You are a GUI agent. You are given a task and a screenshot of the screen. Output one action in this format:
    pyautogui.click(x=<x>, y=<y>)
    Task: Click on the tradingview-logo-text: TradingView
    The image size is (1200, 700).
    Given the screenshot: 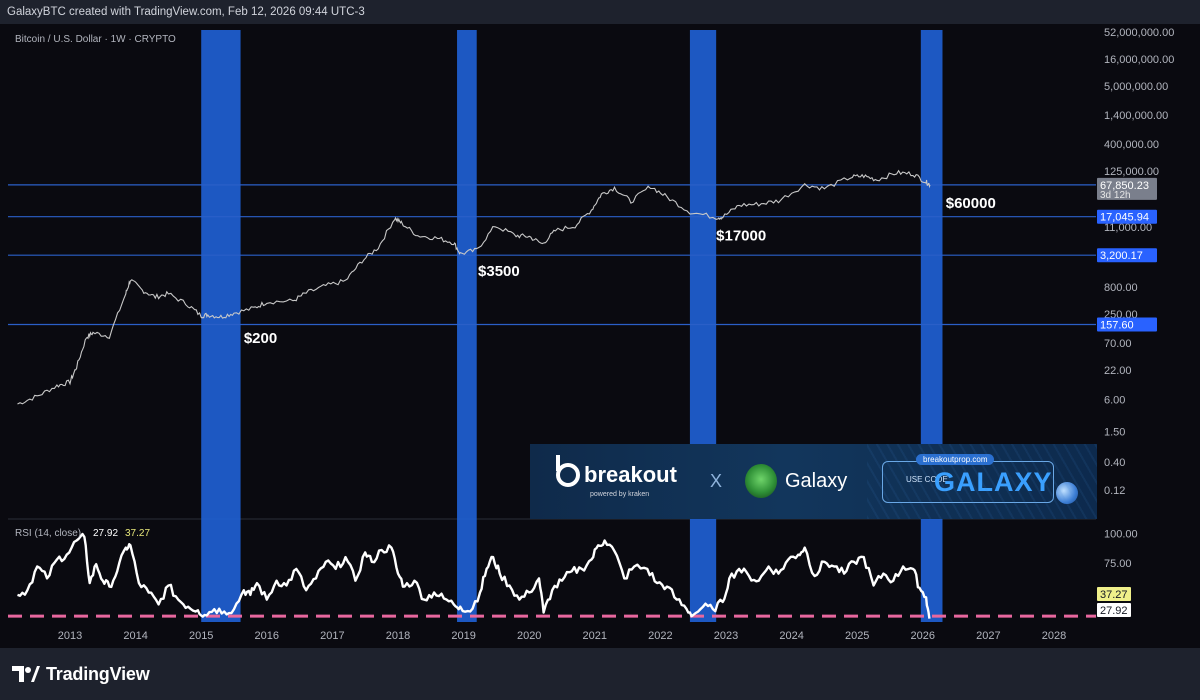 What is the action you would take?
    pyautogui.click(x=98, y=673)
    